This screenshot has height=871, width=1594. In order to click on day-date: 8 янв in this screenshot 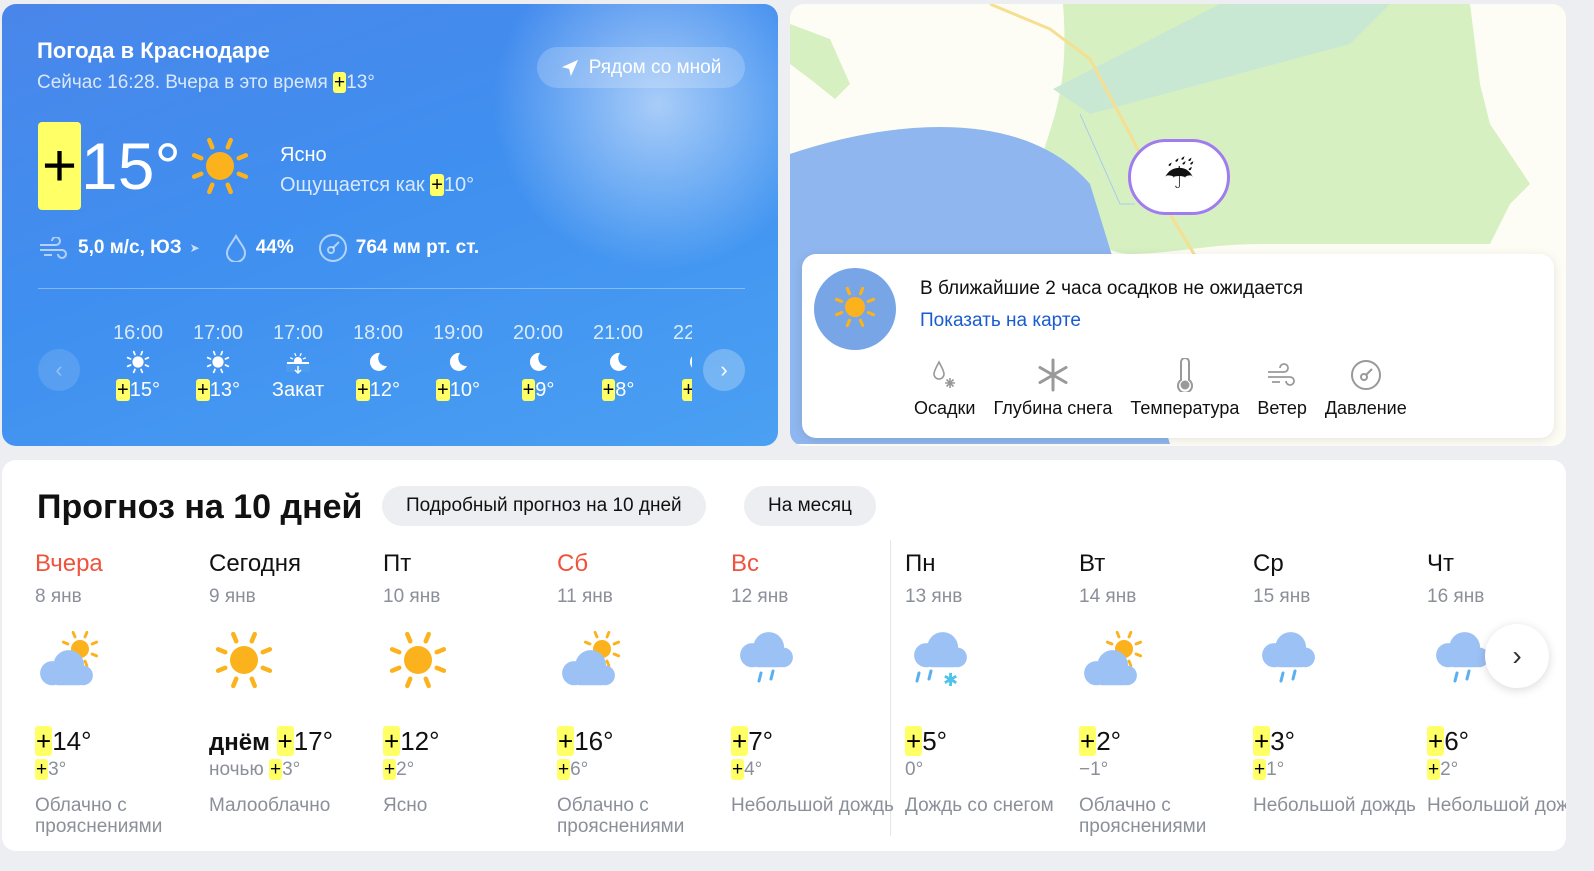, I will do `click(58, 596)`.